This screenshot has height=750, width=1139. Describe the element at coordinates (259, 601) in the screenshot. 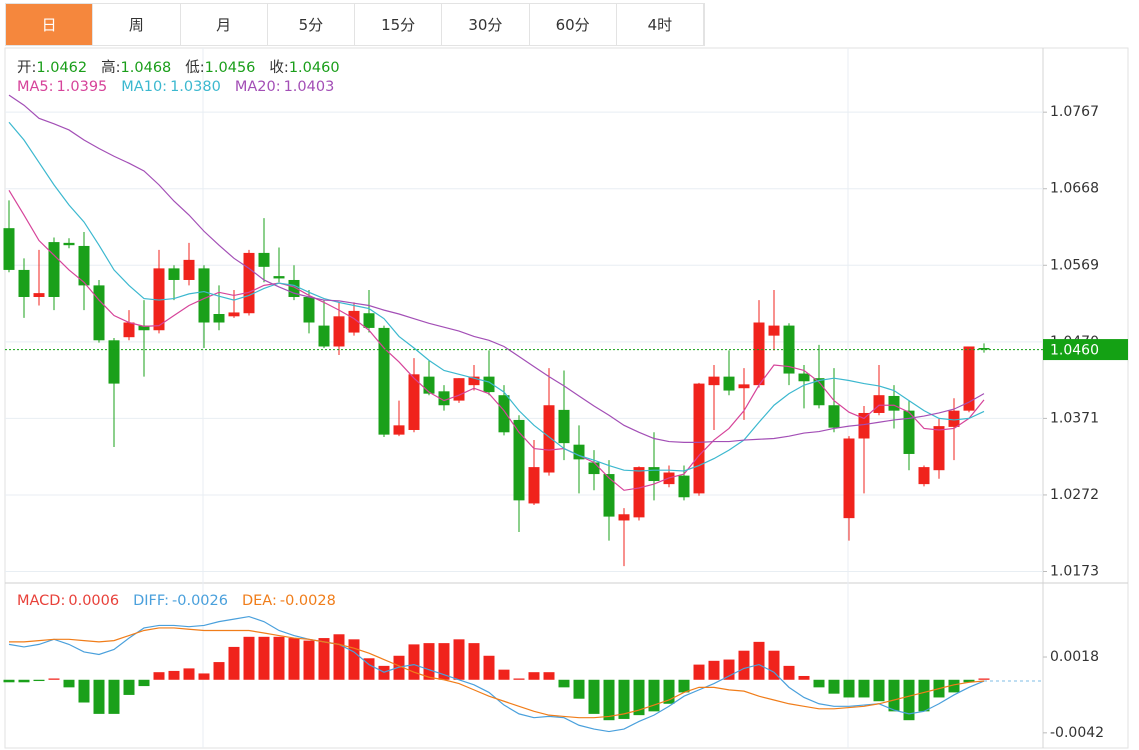

I see `legend-name: DEA:` at that location.